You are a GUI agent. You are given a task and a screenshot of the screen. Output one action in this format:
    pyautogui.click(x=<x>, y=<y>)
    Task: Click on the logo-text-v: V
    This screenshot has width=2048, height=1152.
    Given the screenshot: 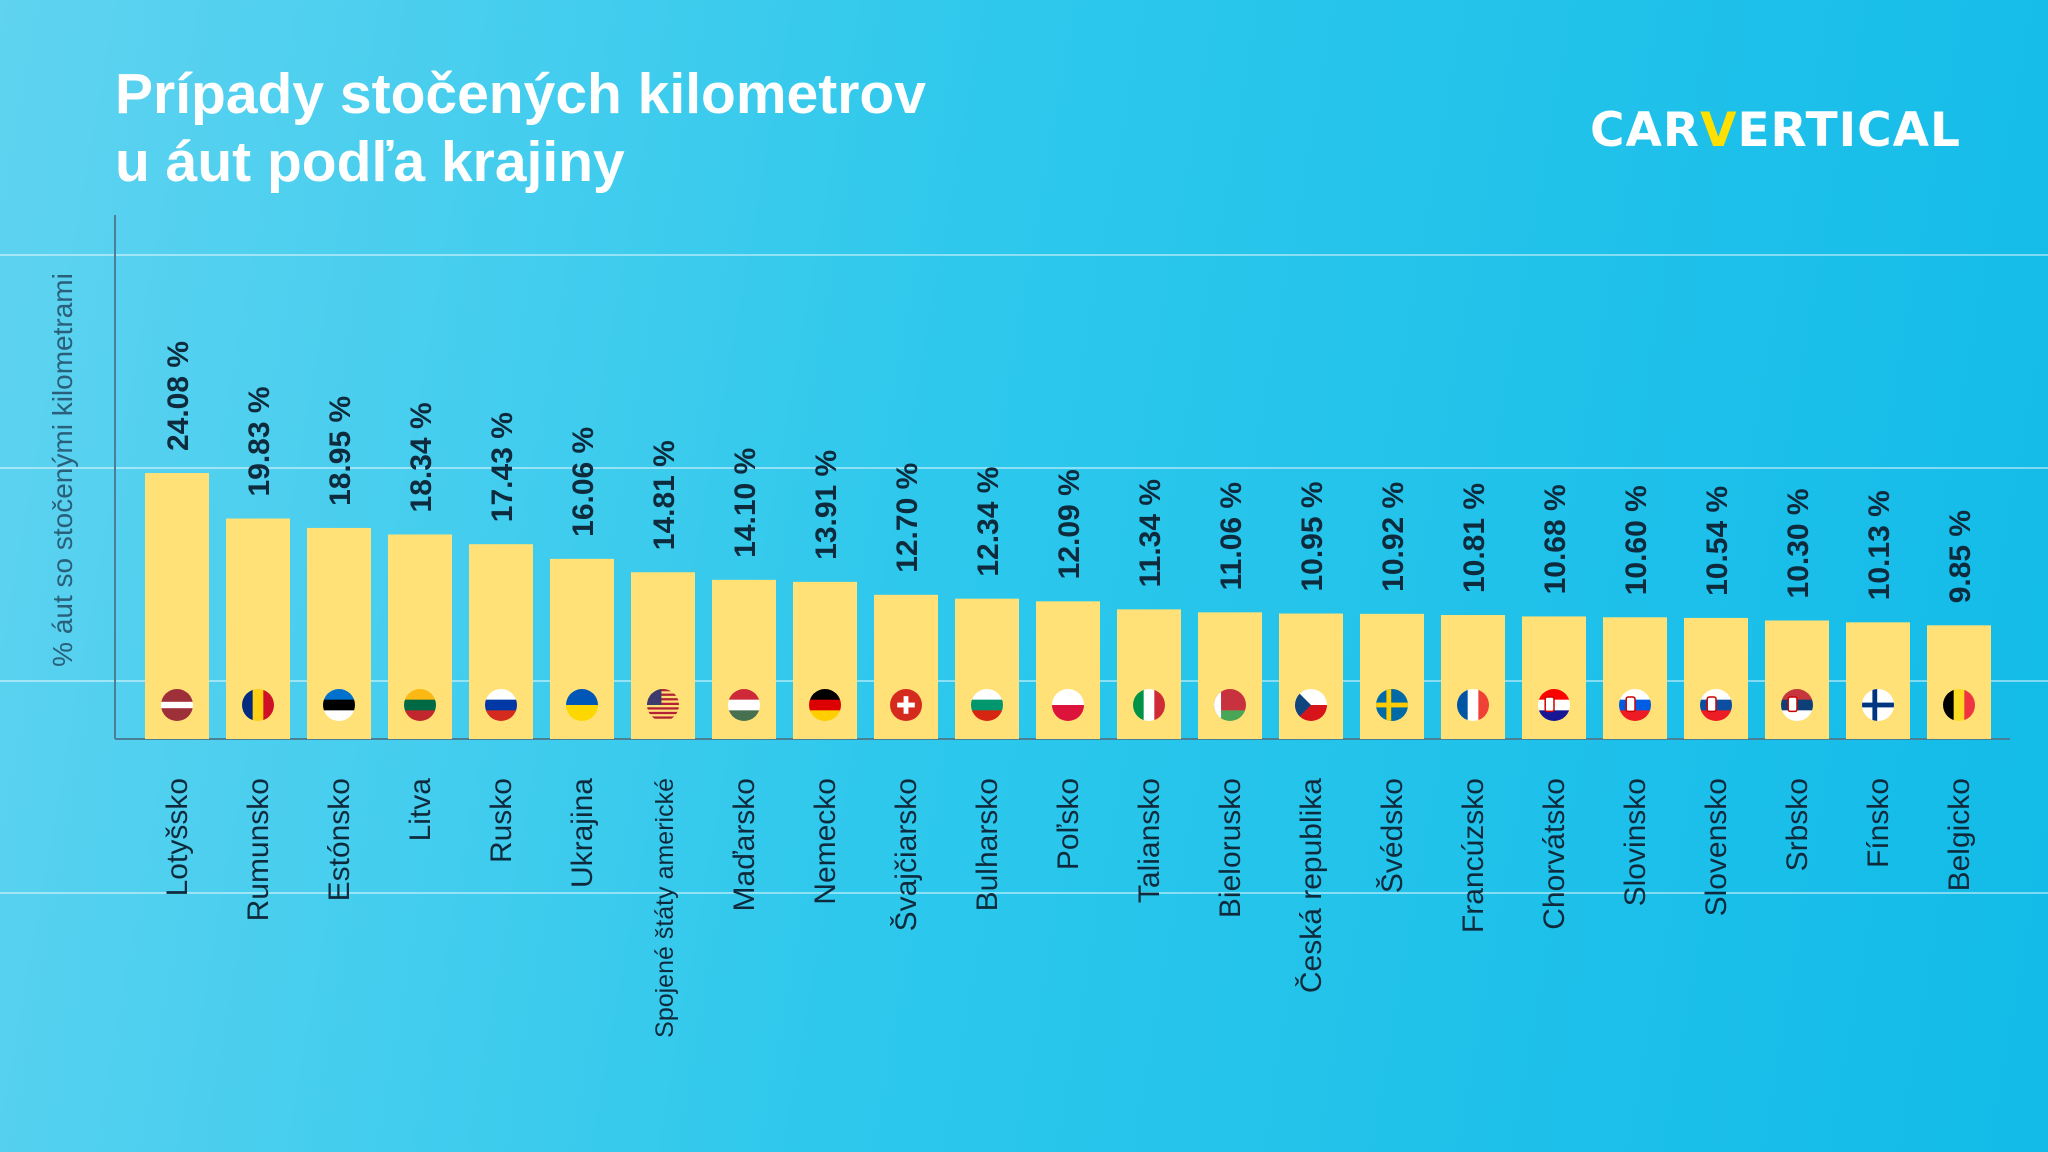 What is the action you would take?
    pyautogui.click(x=1719, y=130)
    